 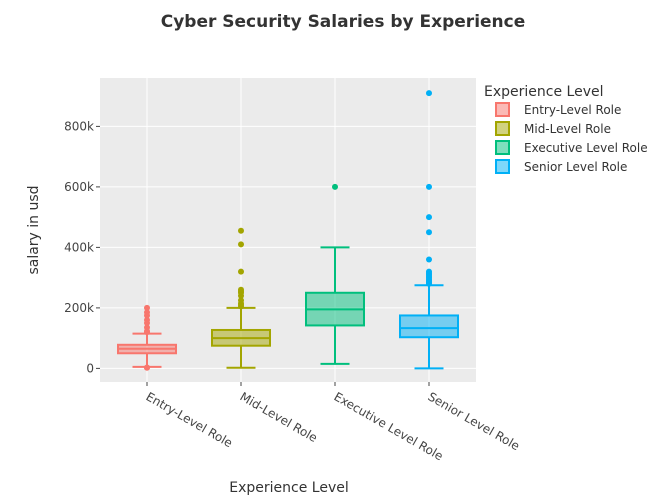 What do you see at coordinates (279, 417) in the screenshot?
I see `x-tick-label: Mid-Level Role` at bounding box center [279, 417].